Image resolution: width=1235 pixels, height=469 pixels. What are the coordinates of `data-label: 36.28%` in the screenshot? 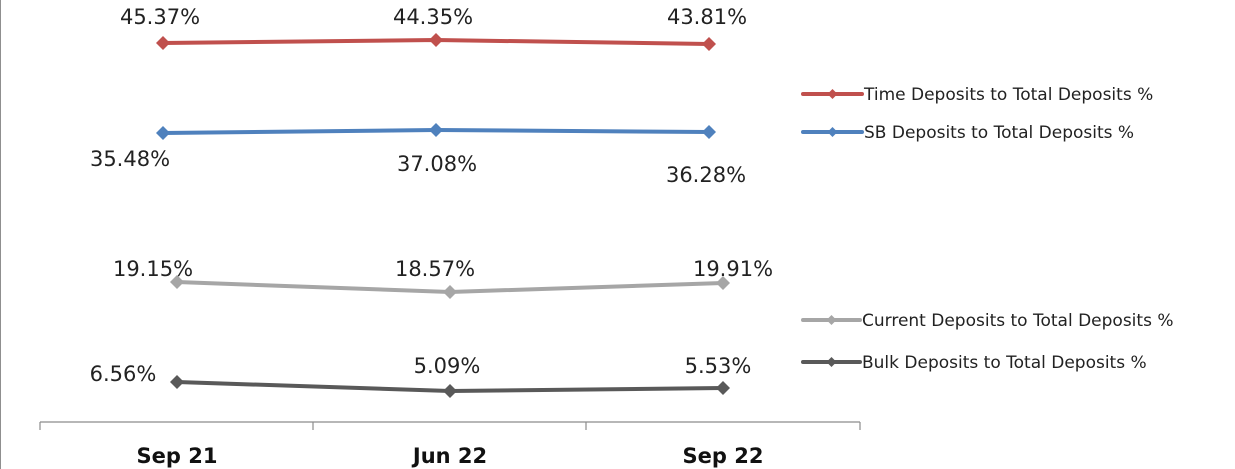 It's located at (706, 175).